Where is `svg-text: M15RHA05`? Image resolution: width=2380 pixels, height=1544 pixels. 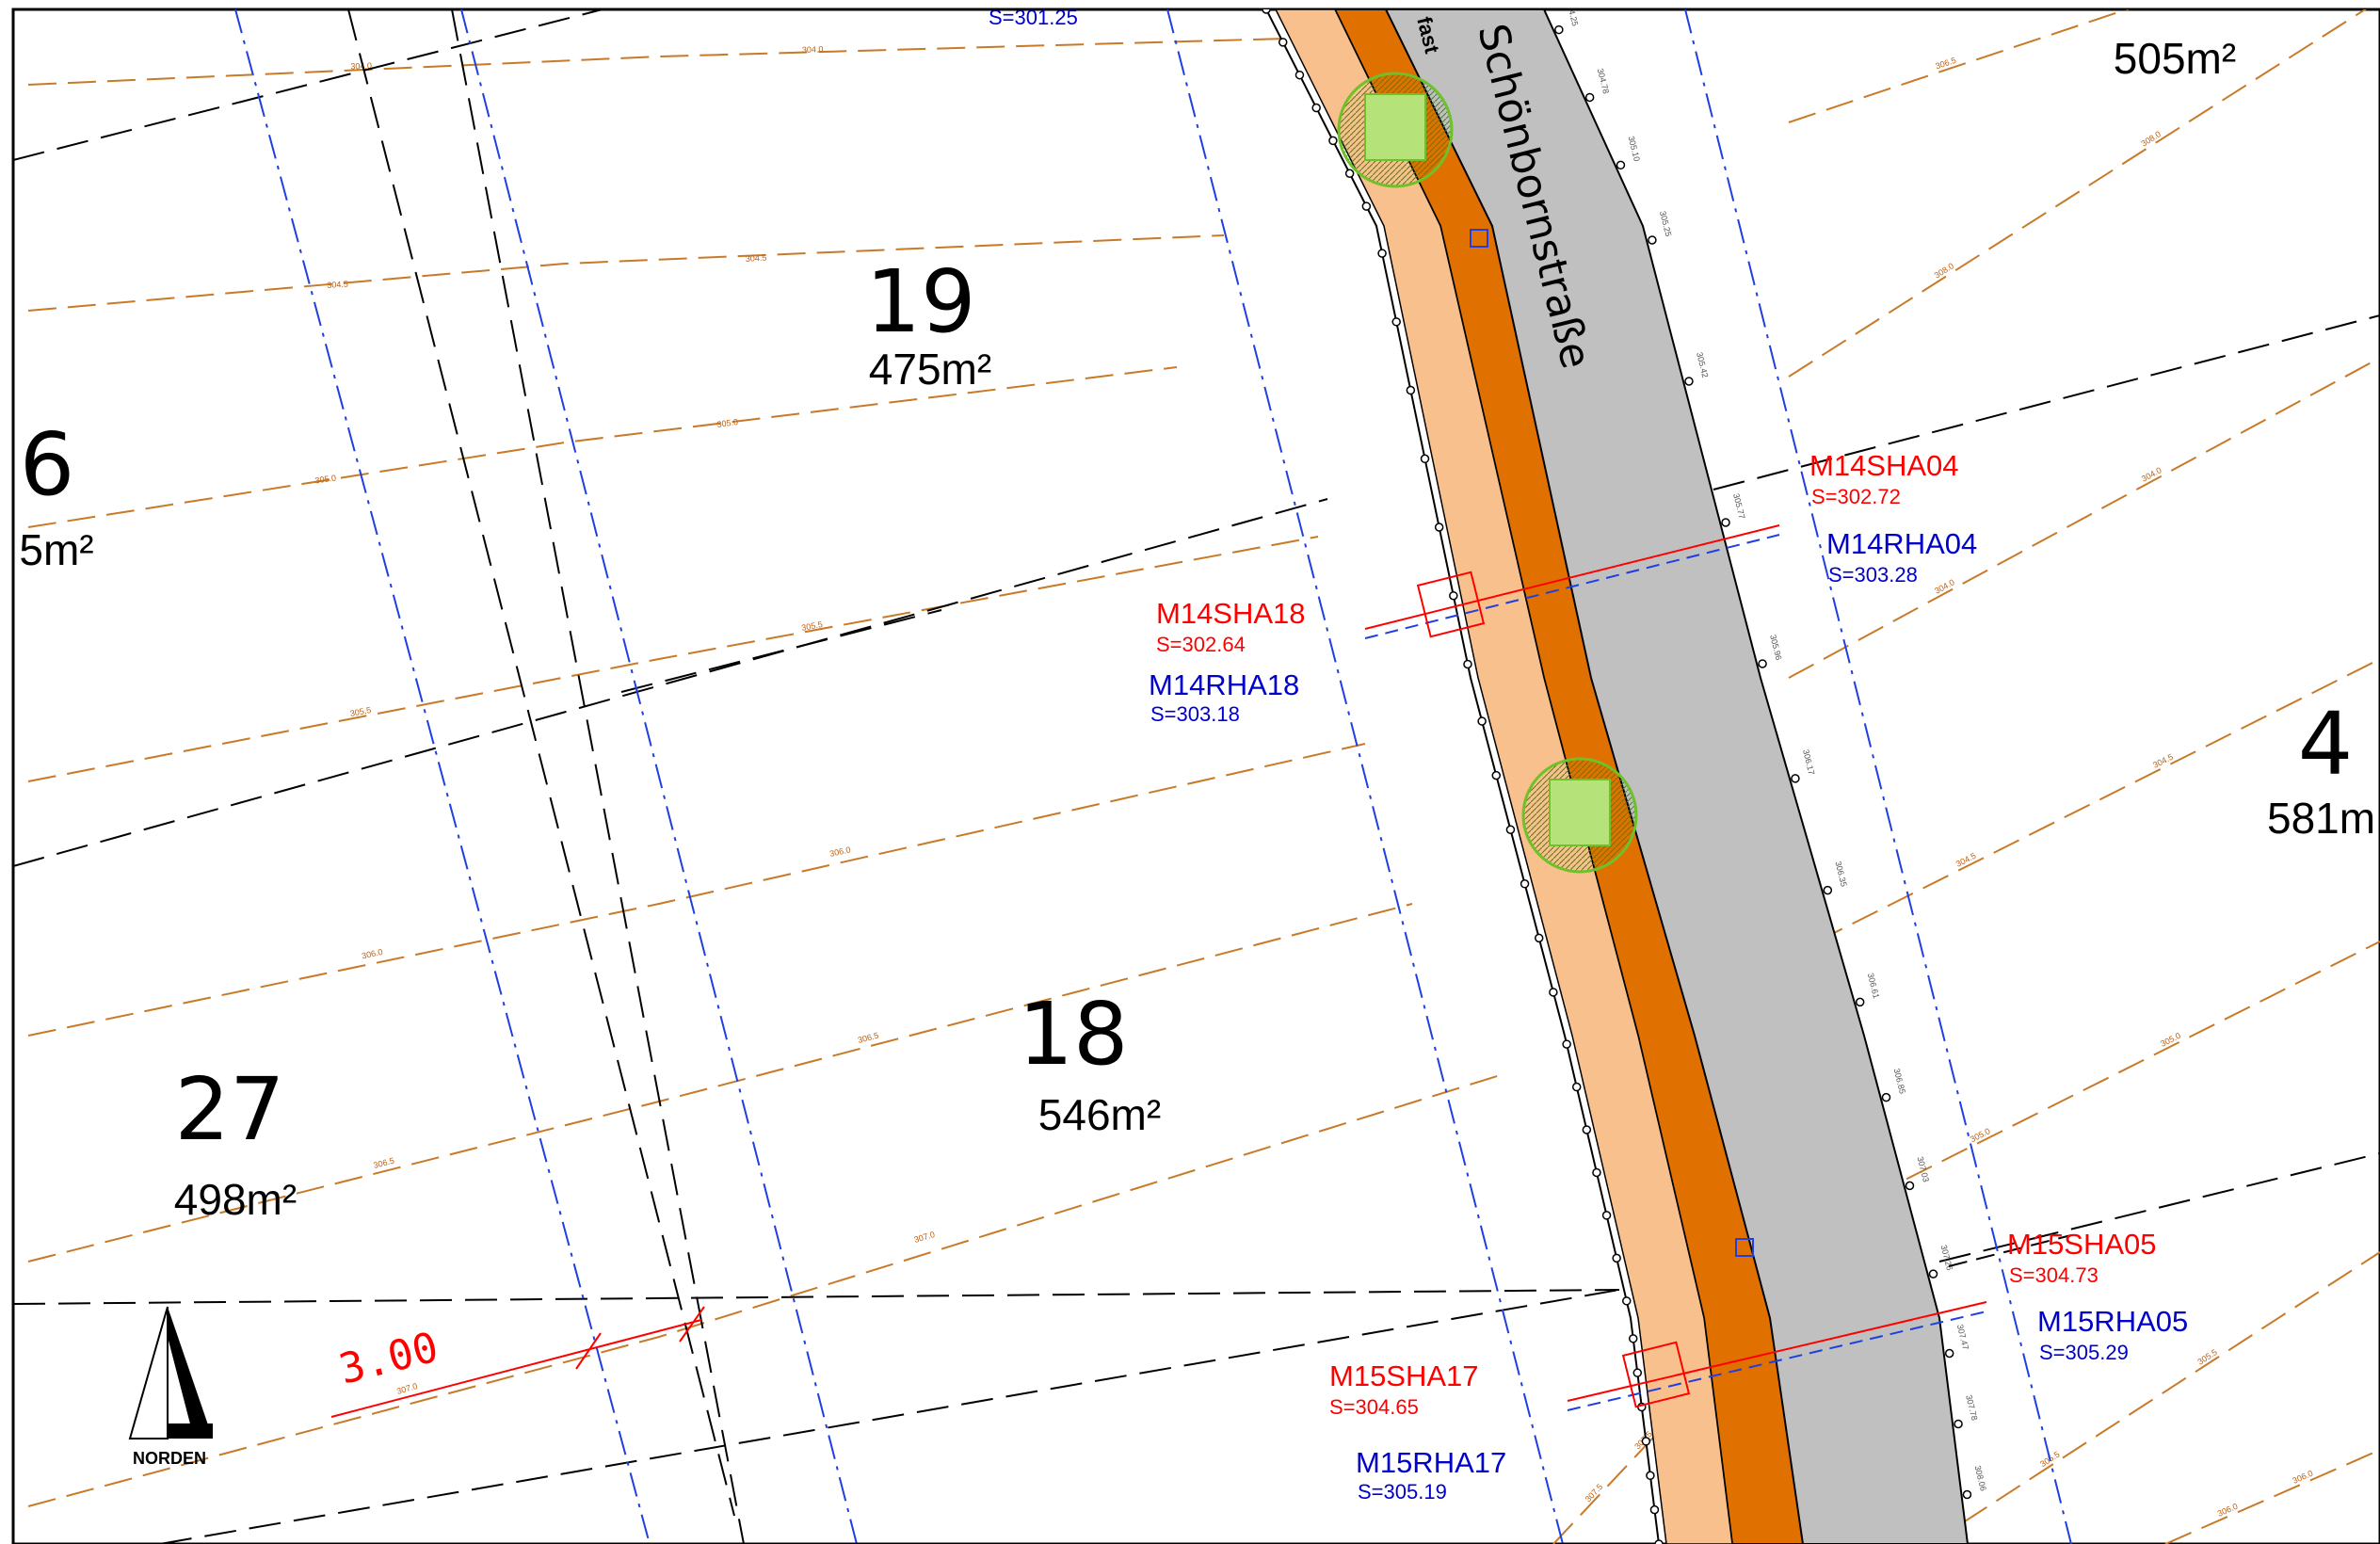 svg-text: M15RHA05 is located at coordinates (2112, 1321).